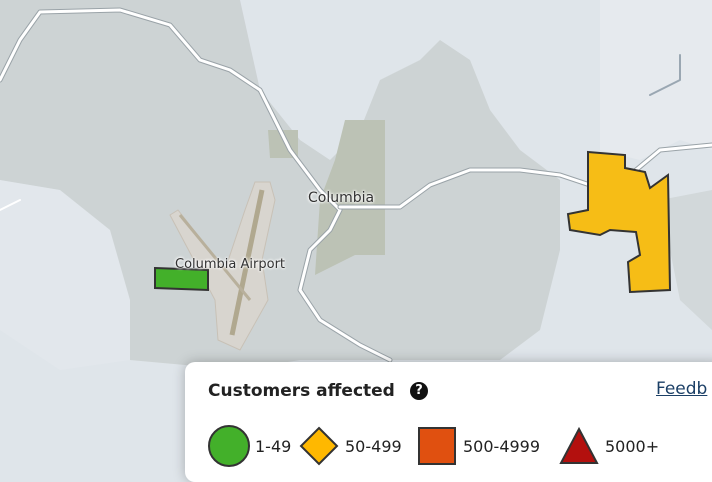 Image resolution: width=712 pixels, height=482 pixels. I want to click on feedback-link: Feedb, so click(682, 389).